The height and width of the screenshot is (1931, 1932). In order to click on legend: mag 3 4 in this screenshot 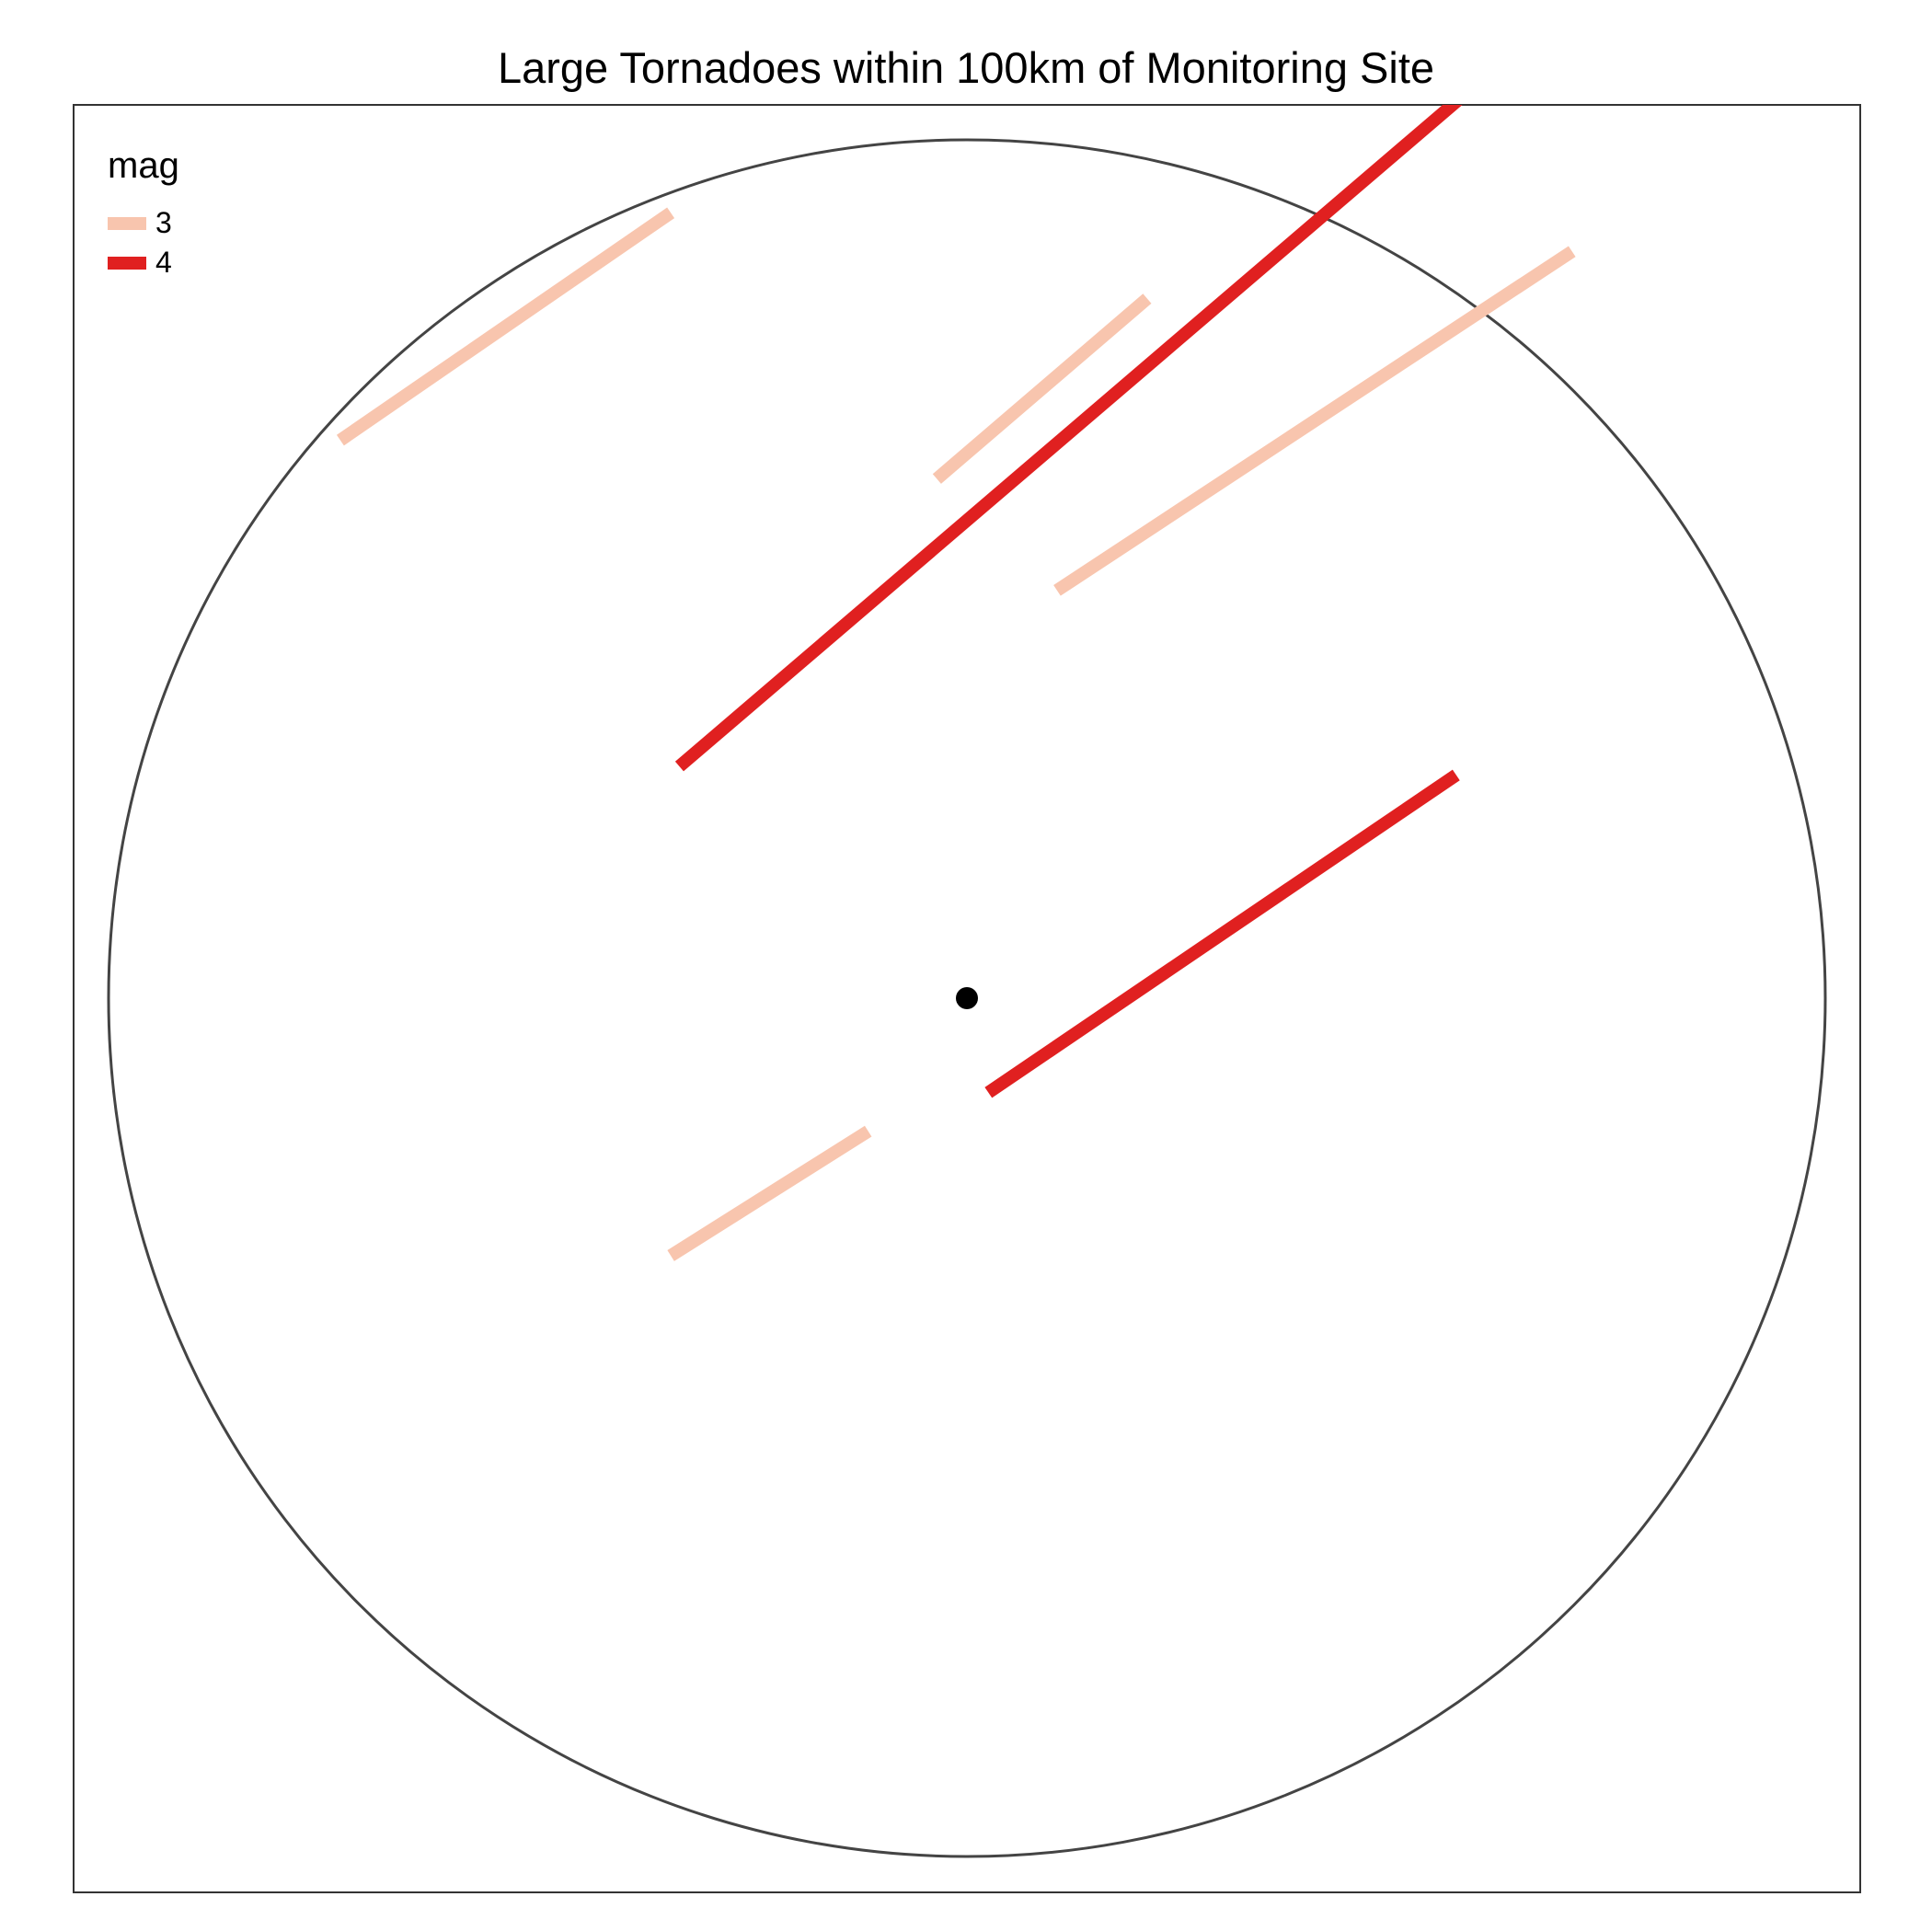, I will do `click(143, 214)`.